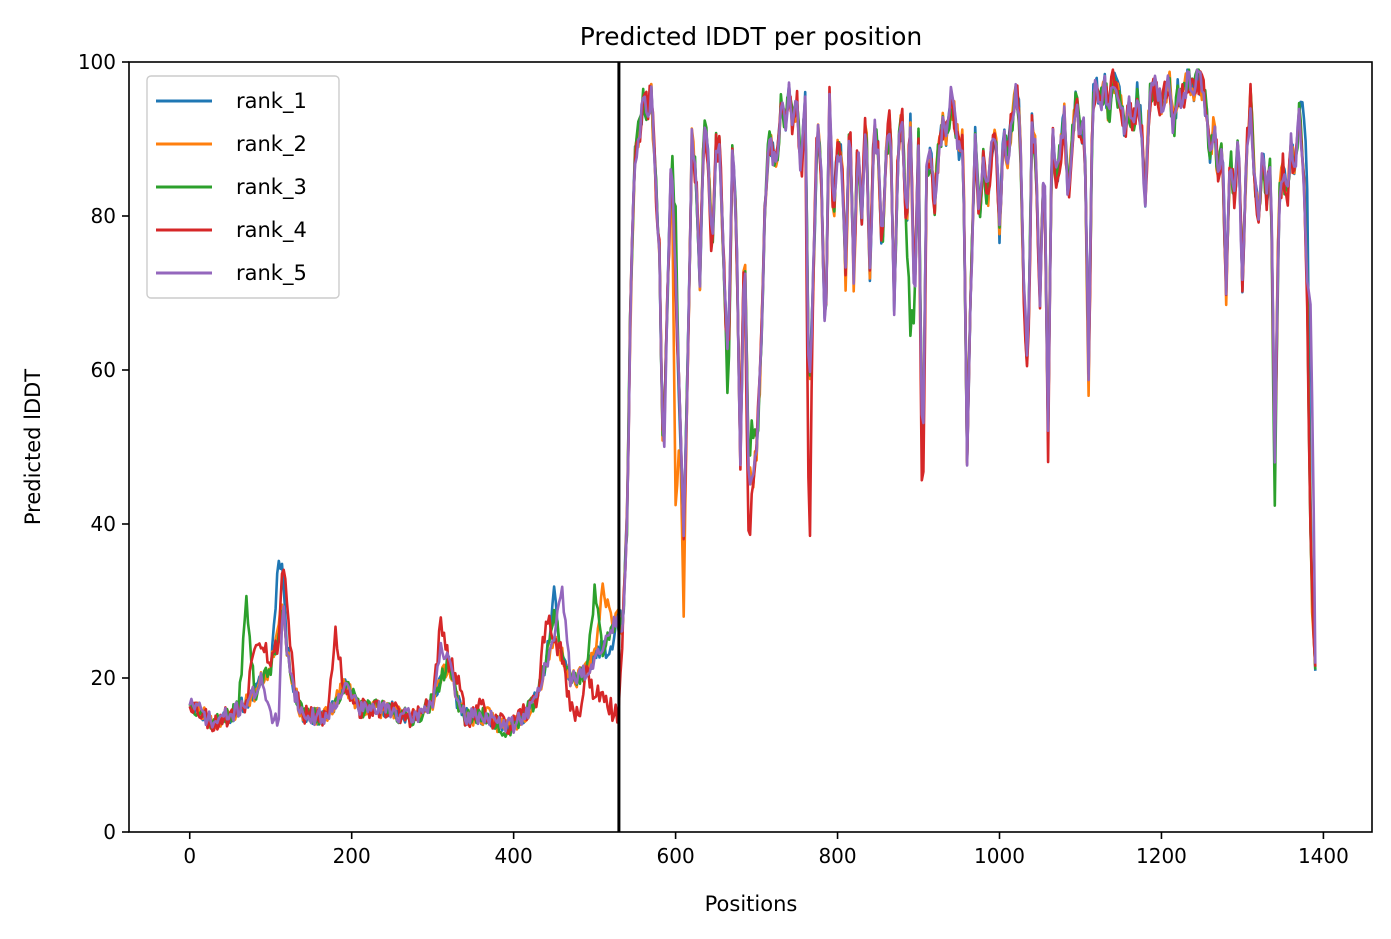 This screenshot has height=939, width=1391. I want to click on y-axis: 0 20 40 60 80 100, so click(103, 447).